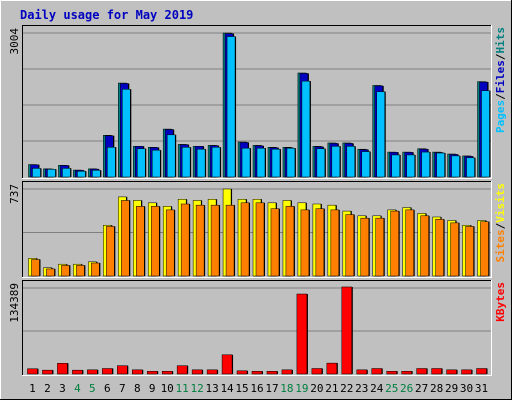  I want to click on legend-entry: Files, so click(500, 76).